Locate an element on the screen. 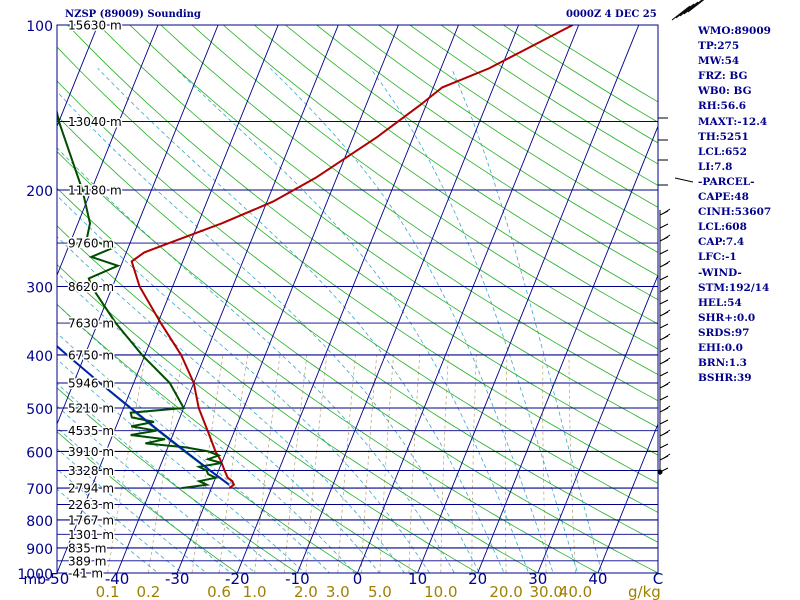 This screenshot has width=800, height=600. stat-item: BSHR:39 is located at coordinates (725, 378).